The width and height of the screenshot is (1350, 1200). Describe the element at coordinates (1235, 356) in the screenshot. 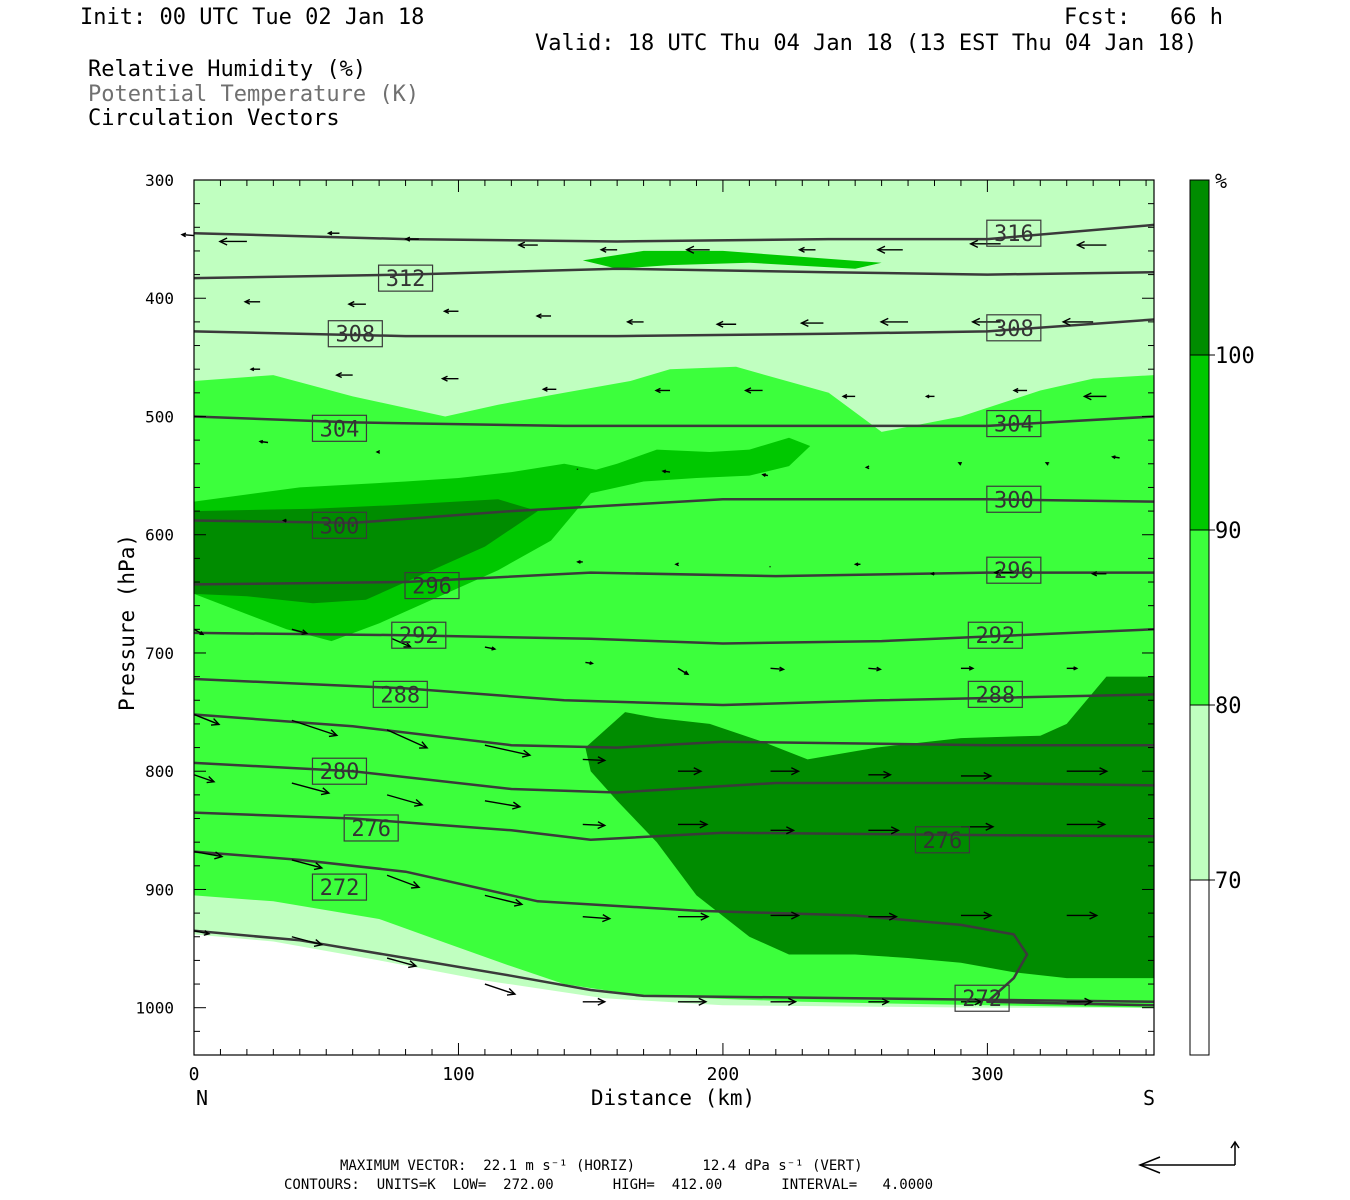

I see `colorbar-label: 100` at that location.